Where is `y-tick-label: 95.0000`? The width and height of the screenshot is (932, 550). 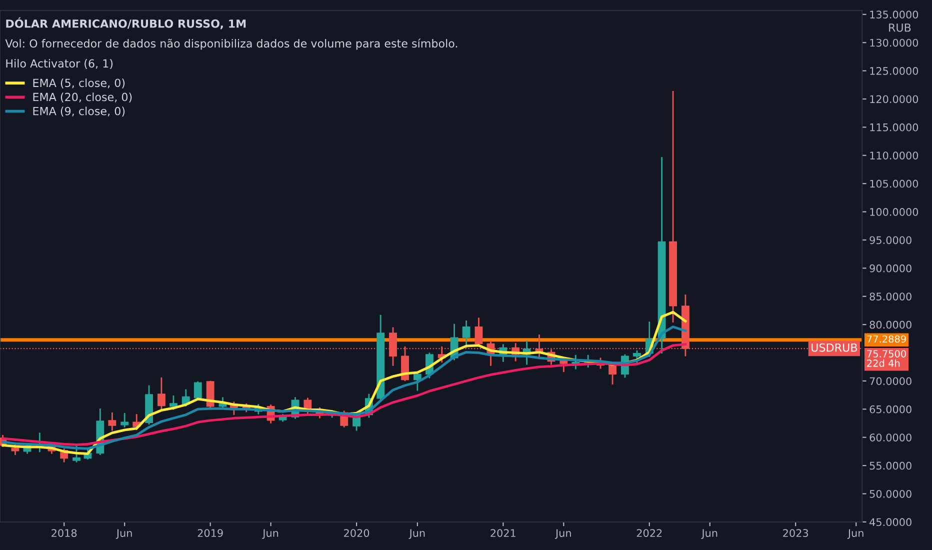 y-tick-label: 95.0000 is located at coordinates (891, 240).